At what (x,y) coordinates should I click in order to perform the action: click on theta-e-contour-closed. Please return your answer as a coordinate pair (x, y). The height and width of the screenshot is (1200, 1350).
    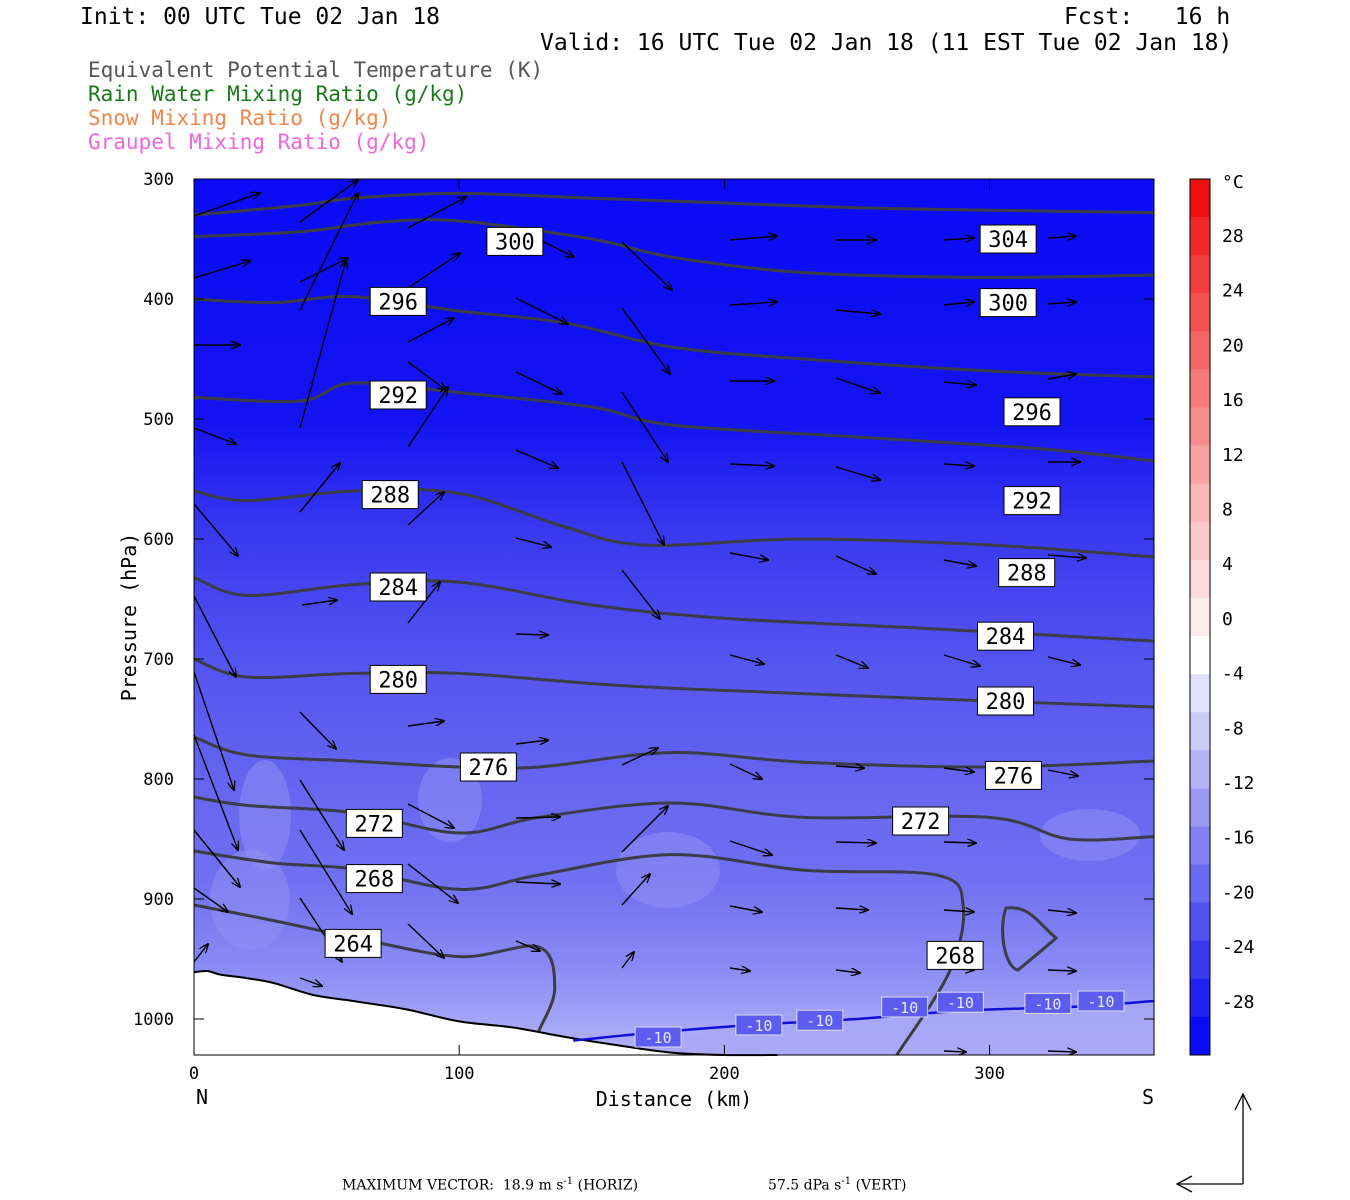
    Looking at the image, I should click on (1030, 939).